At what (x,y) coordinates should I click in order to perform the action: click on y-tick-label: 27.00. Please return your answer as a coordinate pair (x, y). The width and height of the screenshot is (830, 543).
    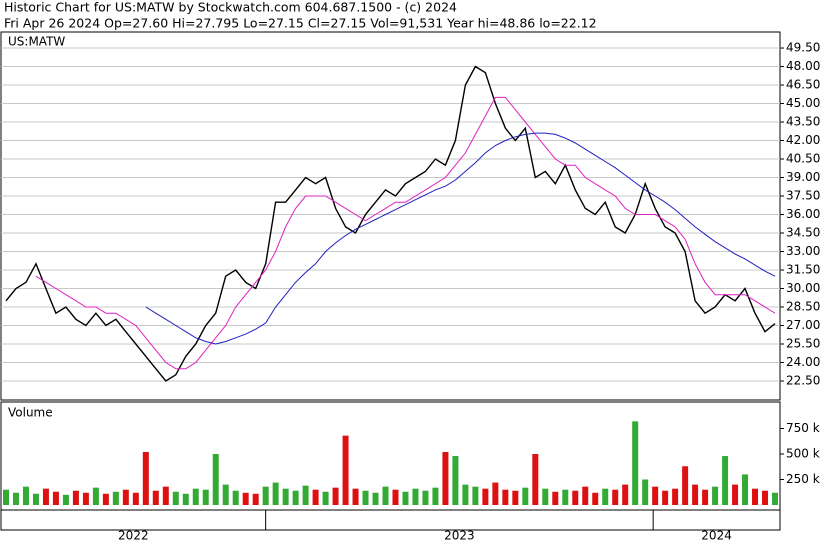
    Looking at the image, I should click on (803, 325).